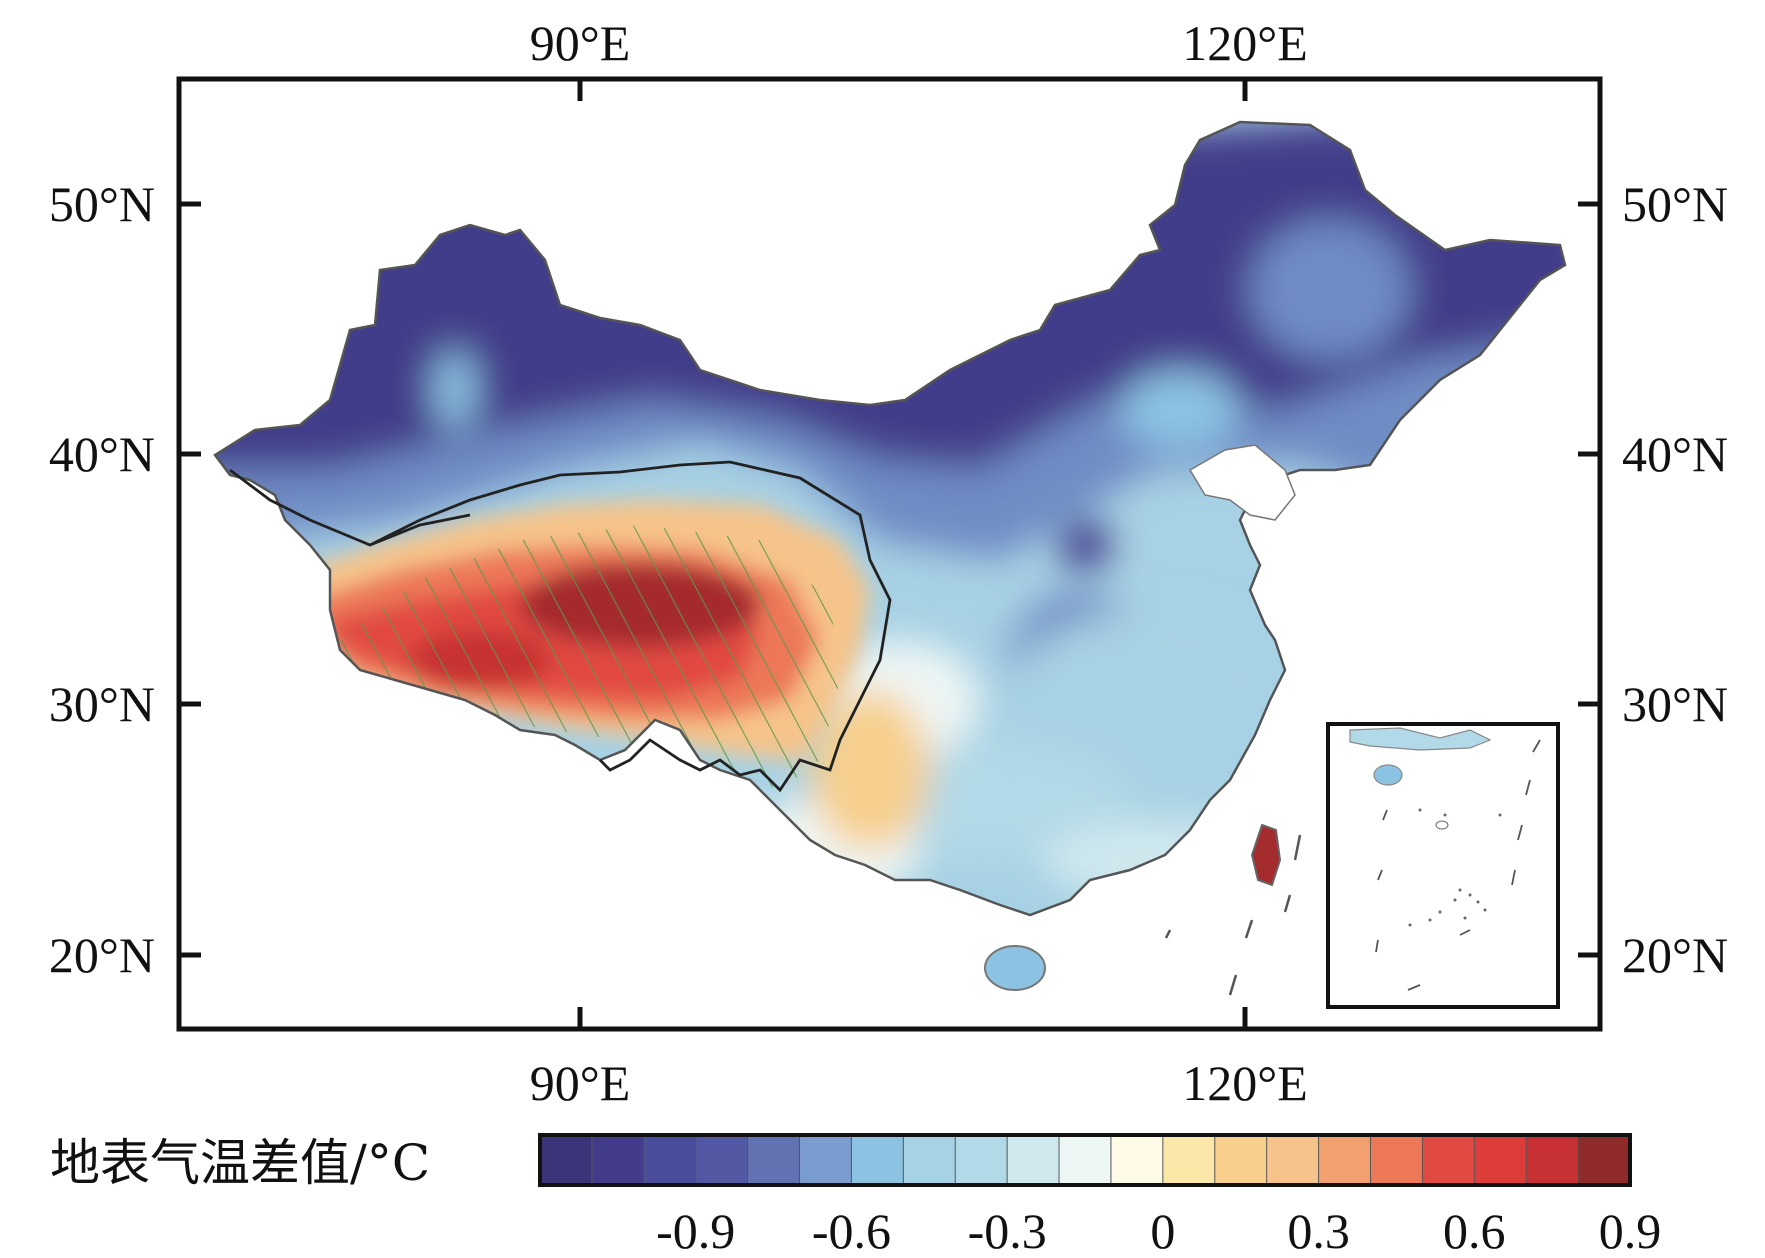  Describe the element at coordinates (1162, 1230) in the screenshot. I see `colorbar-label: 0` at that location.